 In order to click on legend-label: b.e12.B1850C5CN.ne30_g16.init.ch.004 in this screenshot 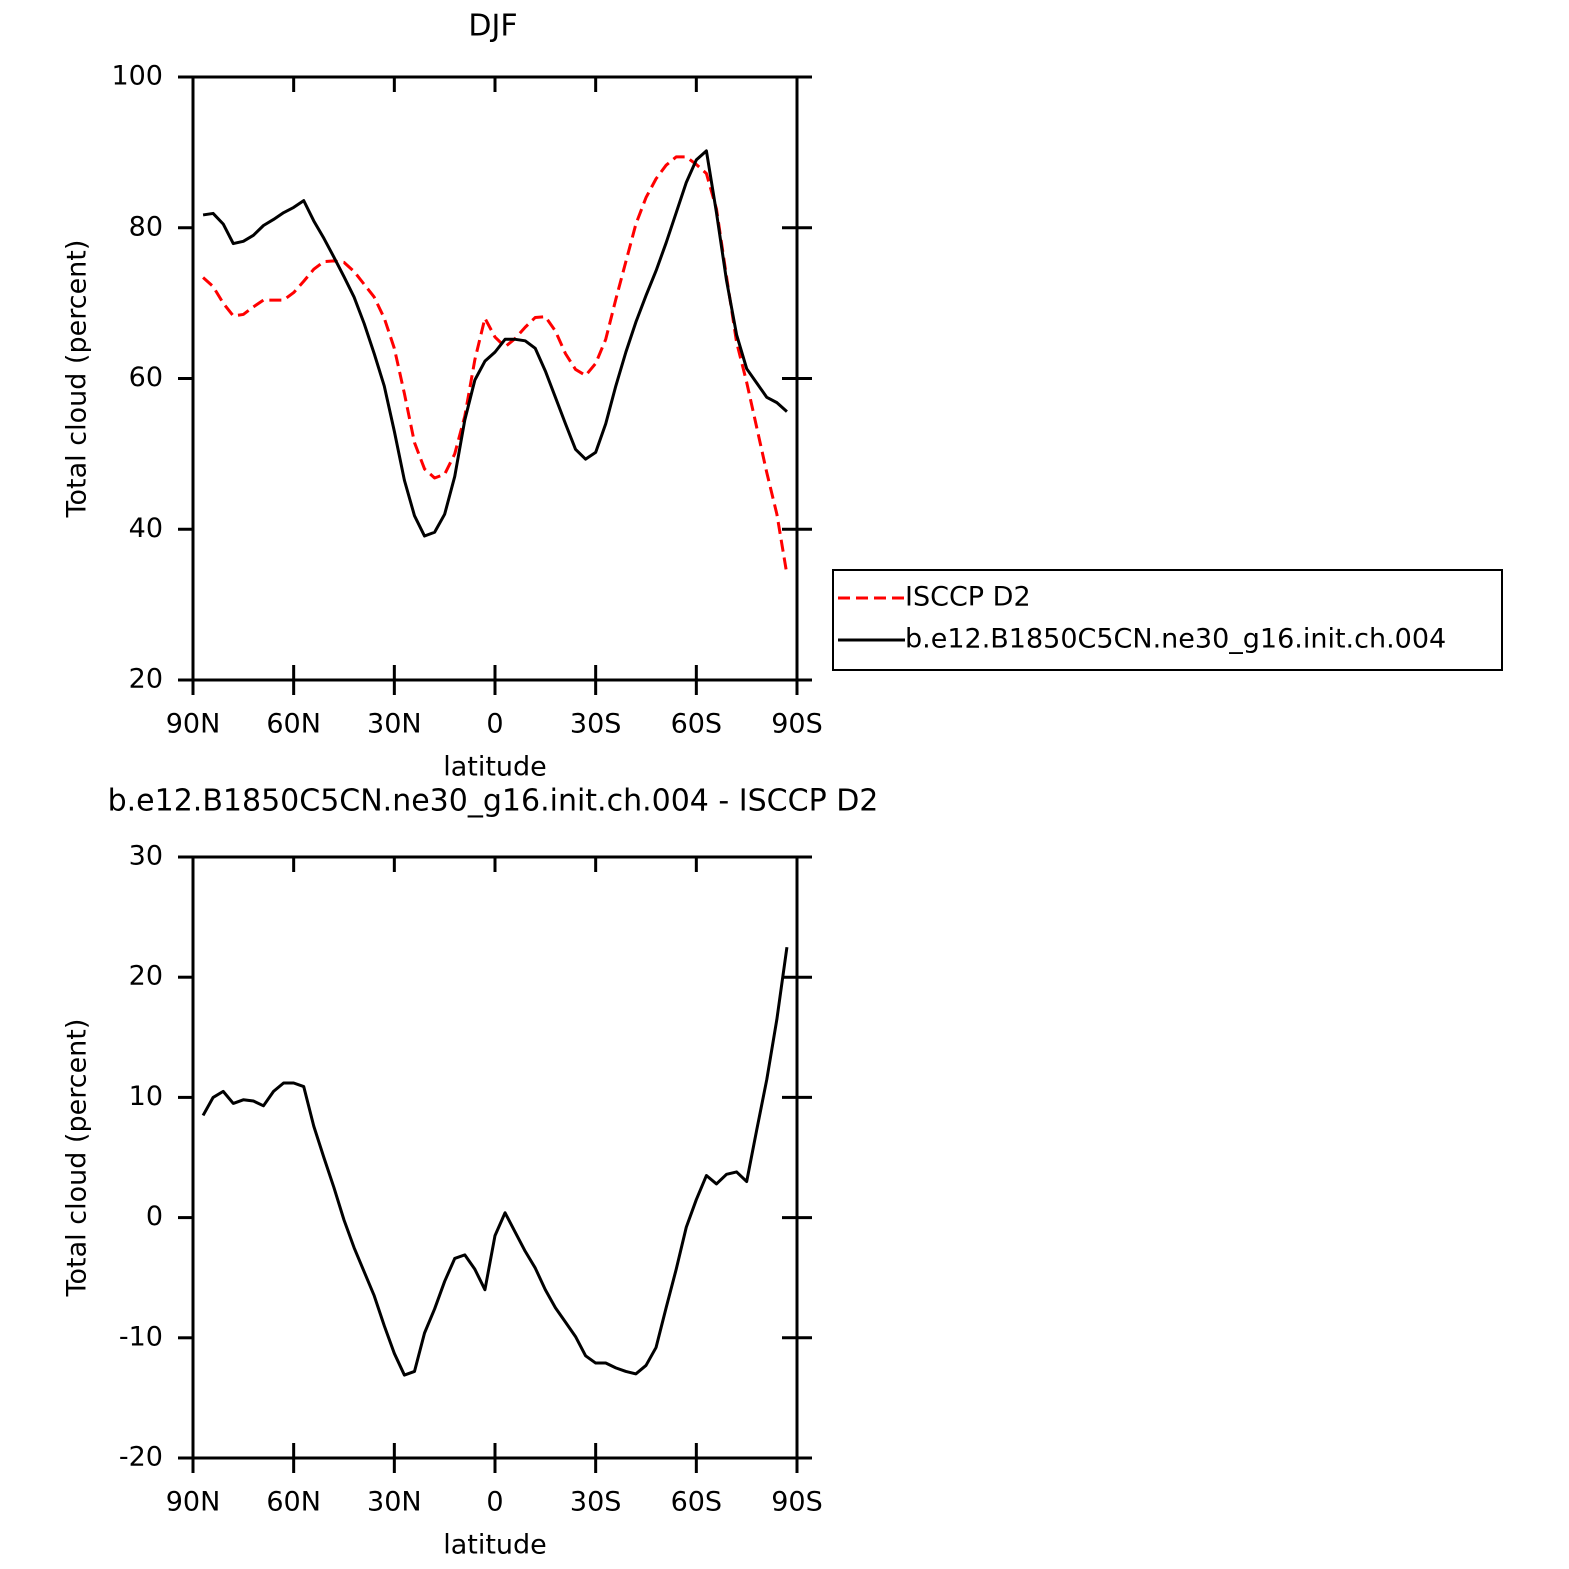, I will do `click(1175, 639)`.